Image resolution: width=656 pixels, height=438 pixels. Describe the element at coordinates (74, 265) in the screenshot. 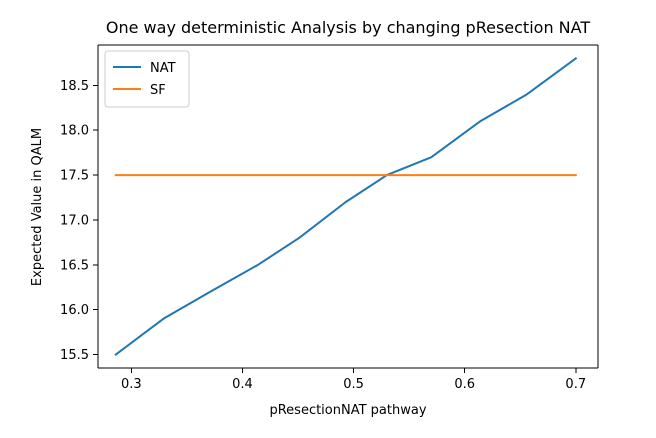

I see `y-tick-label: 16.5` at that location.